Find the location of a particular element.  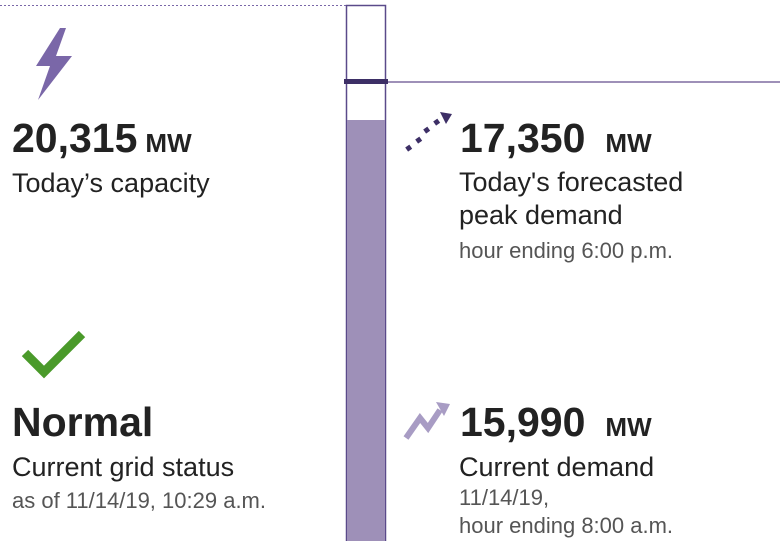

current-icon-arrow is located at coordinates (443, 409).